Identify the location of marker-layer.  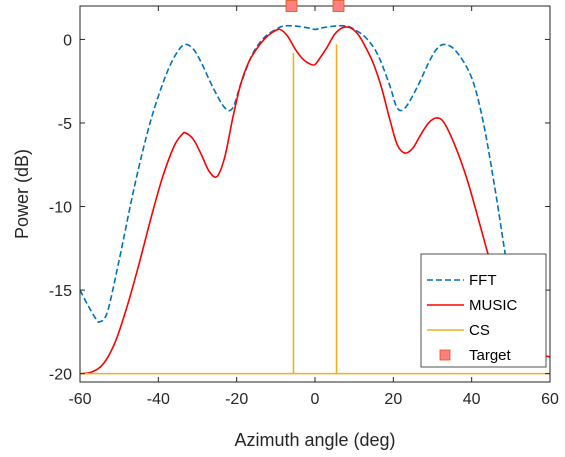
(315, 6).